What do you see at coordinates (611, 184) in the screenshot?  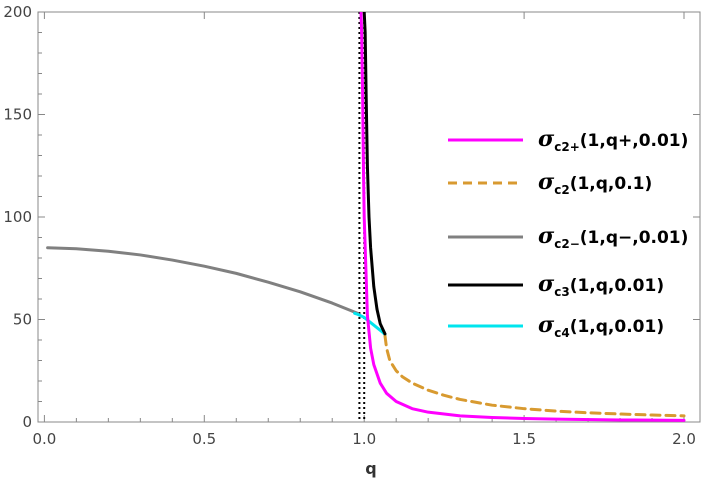 I see `legend-args: (1,q,0.1)` at bounding box center [611, 184].